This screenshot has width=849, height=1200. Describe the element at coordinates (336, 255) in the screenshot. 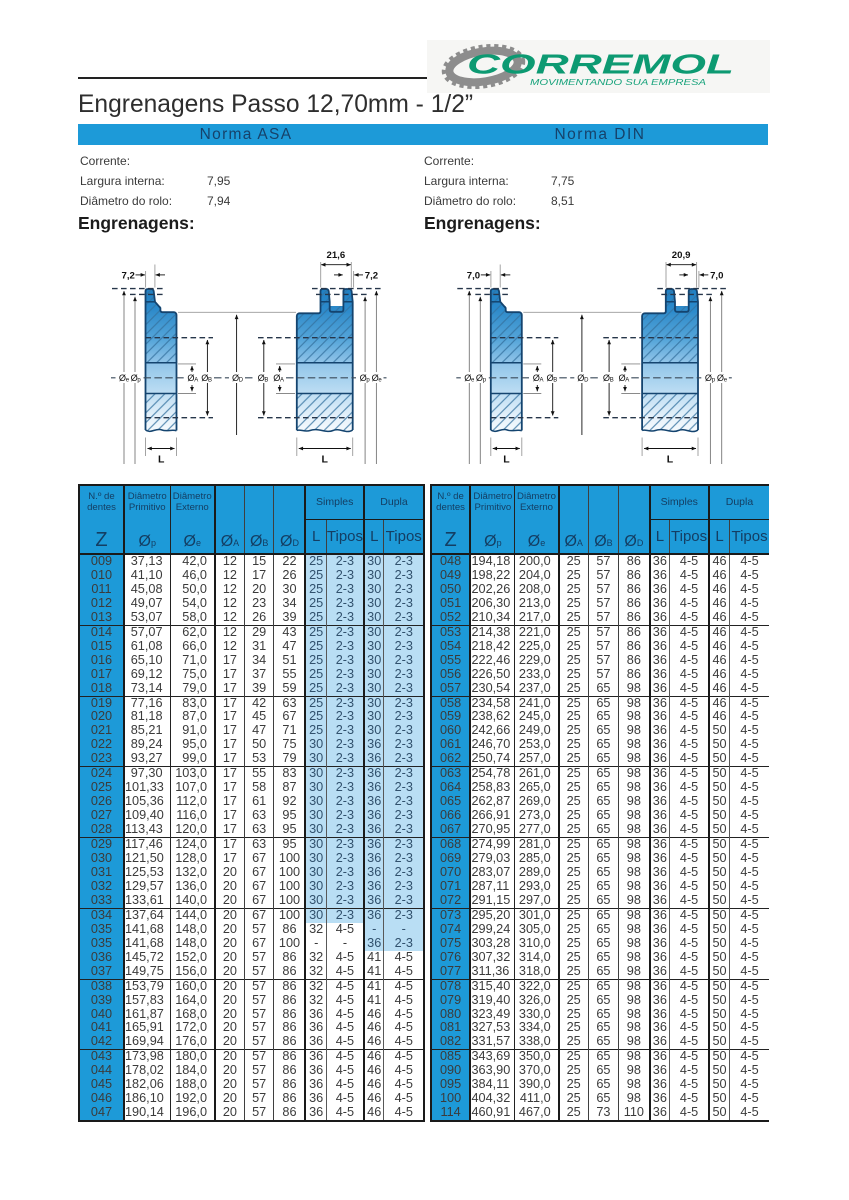

I see `svg-text: 21,6` at that location.